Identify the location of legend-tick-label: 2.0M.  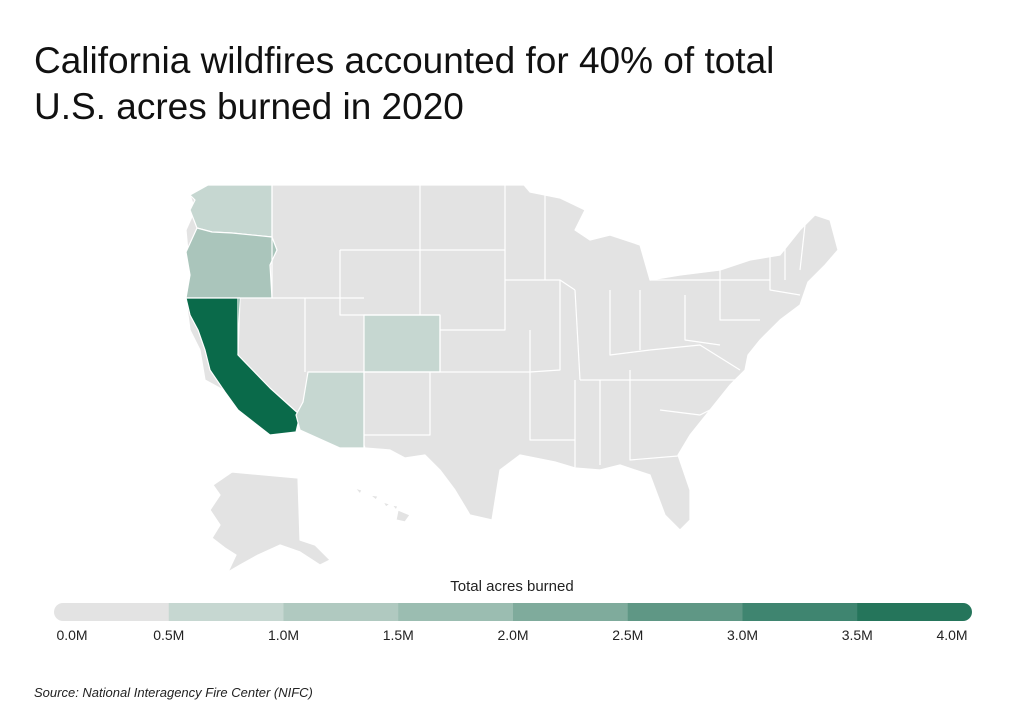
(513, 635).